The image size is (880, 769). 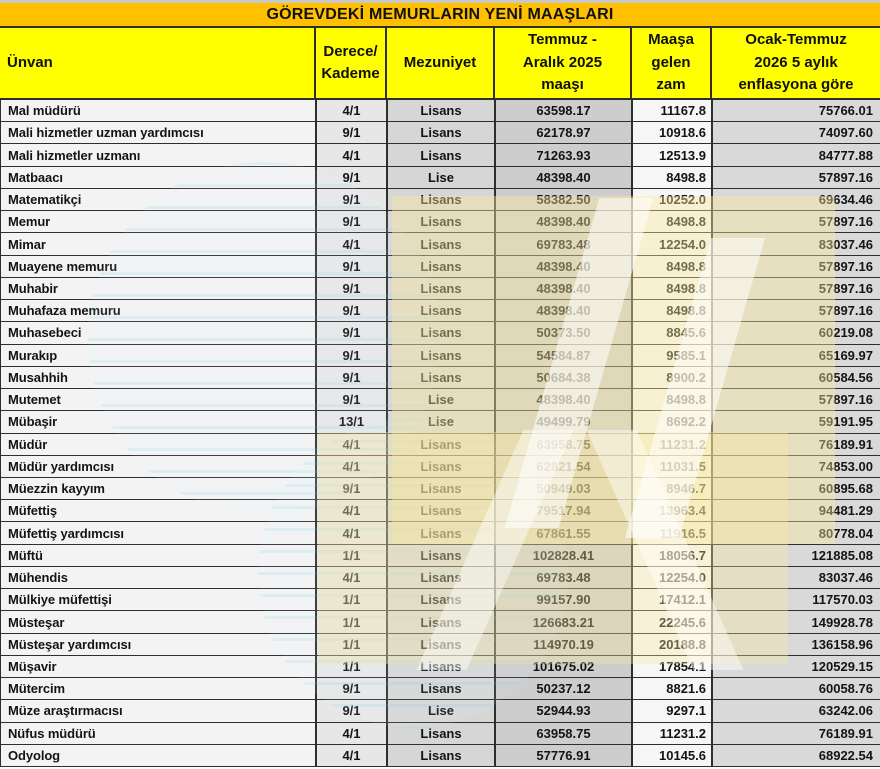 I want to click on cell-unvan: Mali hizmetler uzman yardımcısı, so click(x=159, y=133).